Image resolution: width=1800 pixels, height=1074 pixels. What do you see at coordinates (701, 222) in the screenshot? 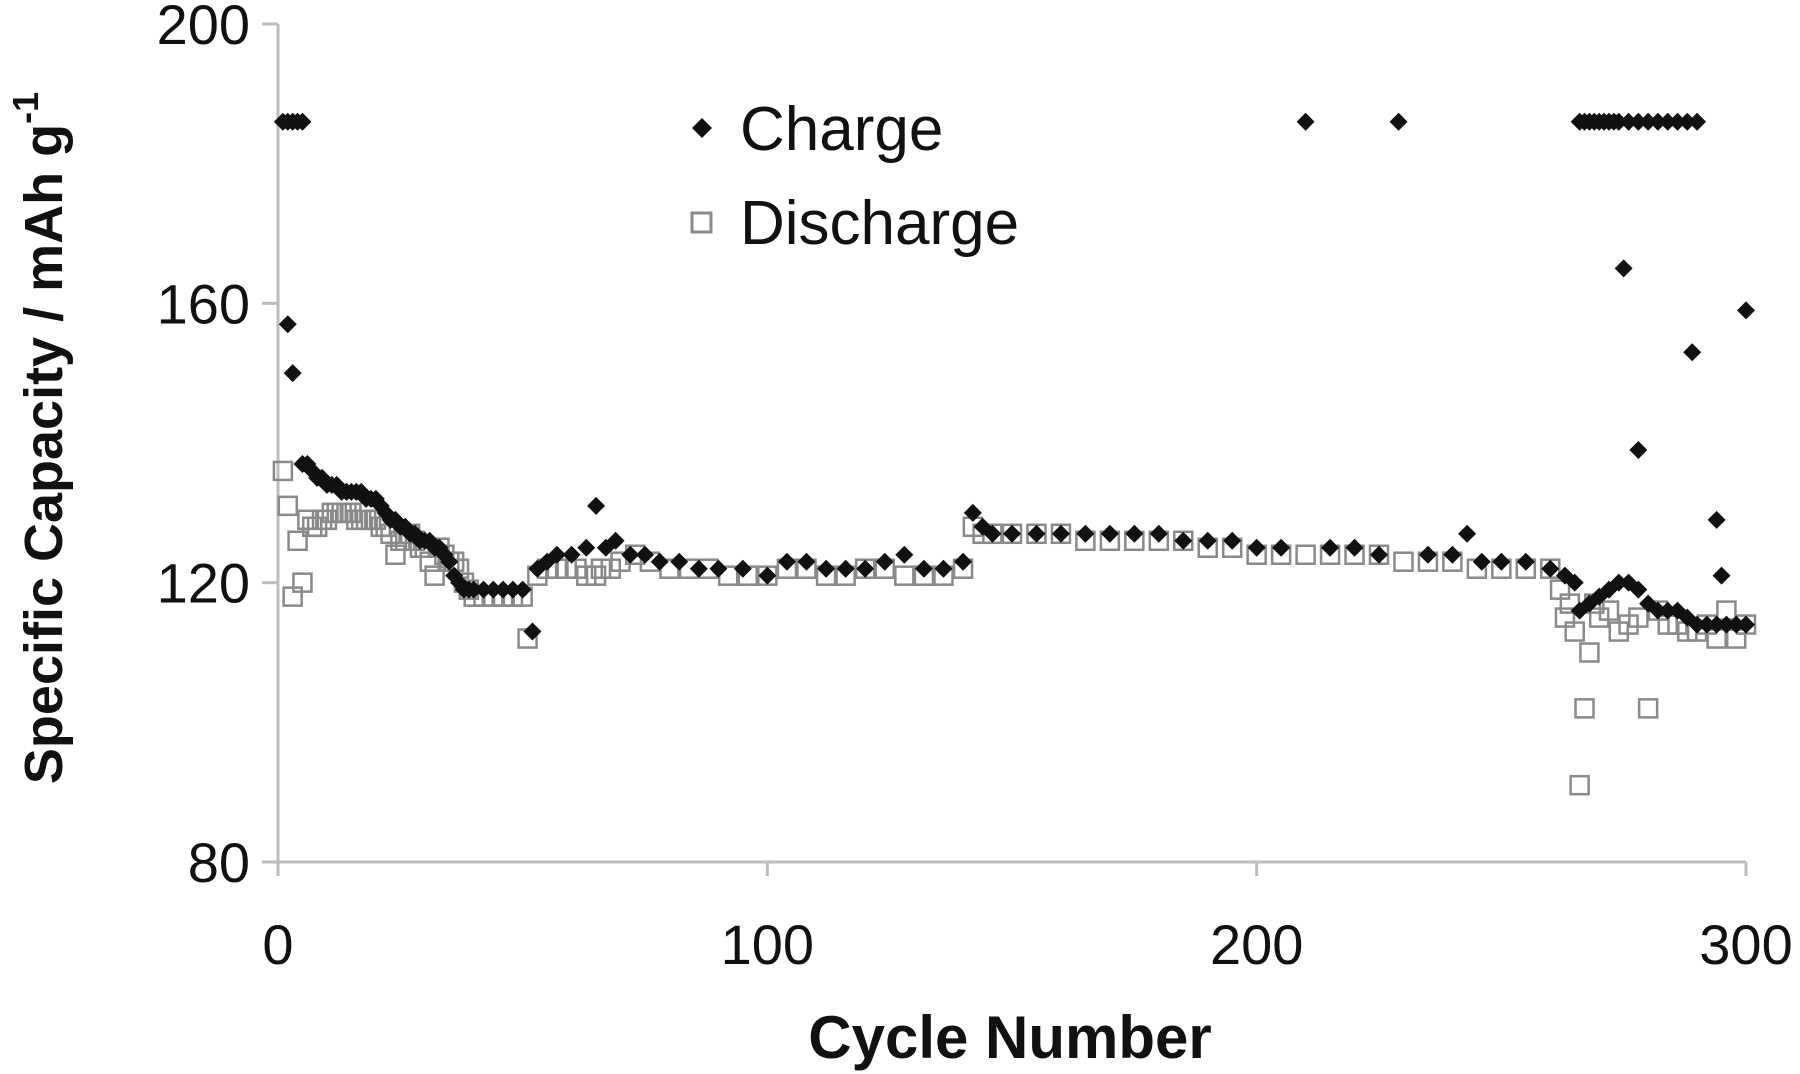
I see `legend-discharge-marker` at bounding box center [701, 222].